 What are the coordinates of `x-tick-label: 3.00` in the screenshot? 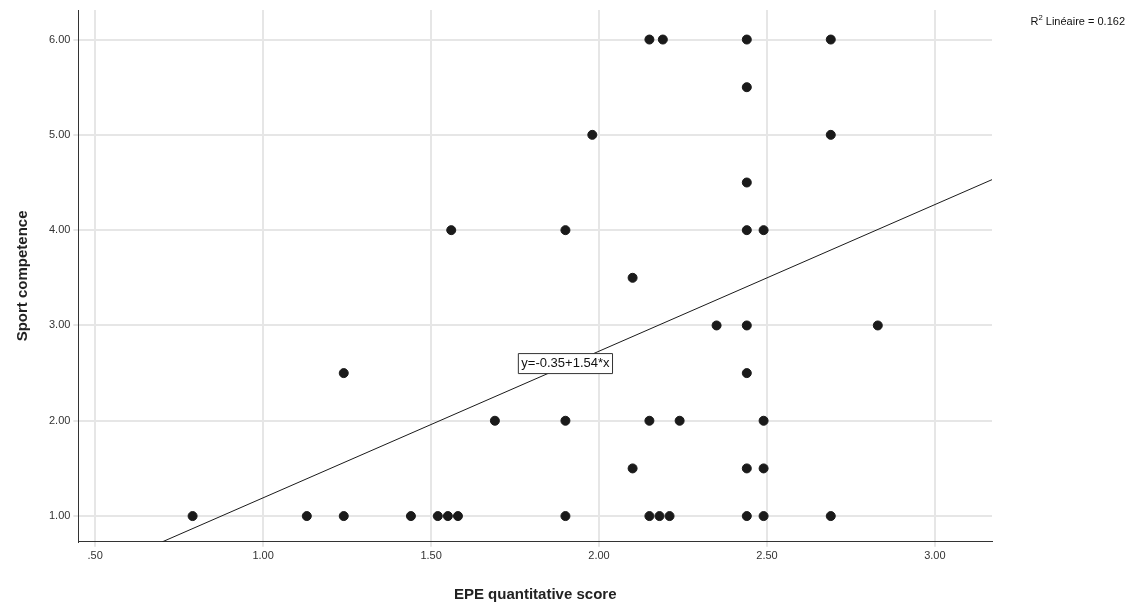 It's located at (935, 555).